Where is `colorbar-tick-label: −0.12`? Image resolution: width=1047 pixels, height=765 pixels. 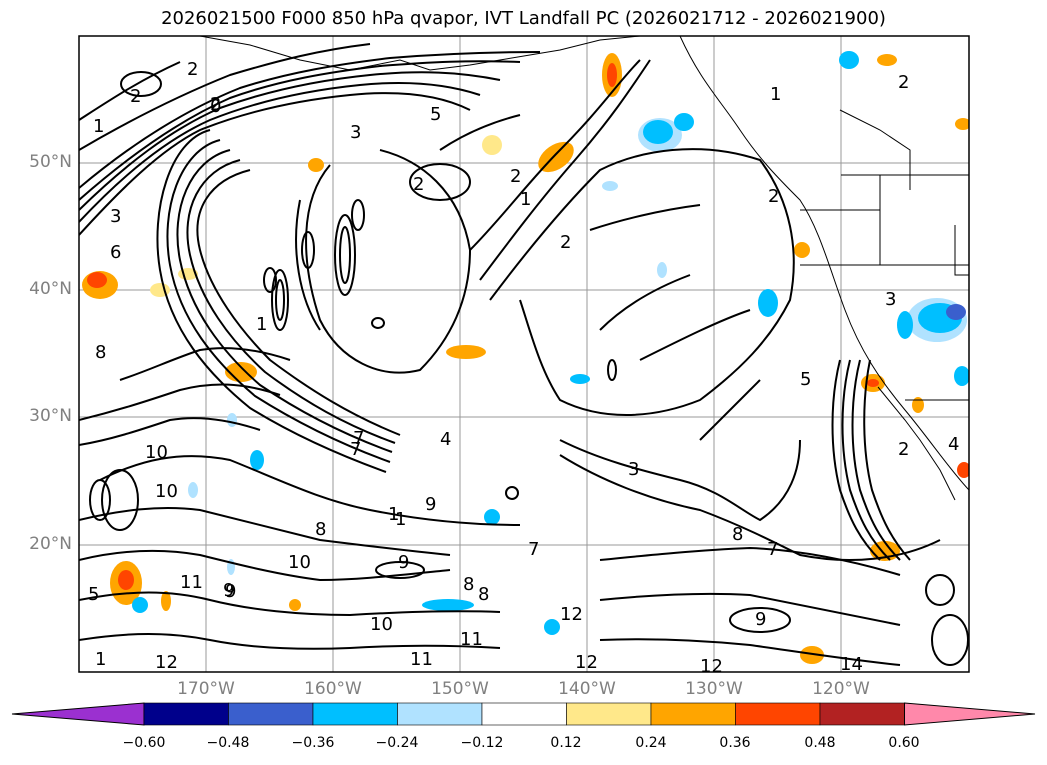
colorbar-tick-label: −0.12 is located at coordinates (482, 743).